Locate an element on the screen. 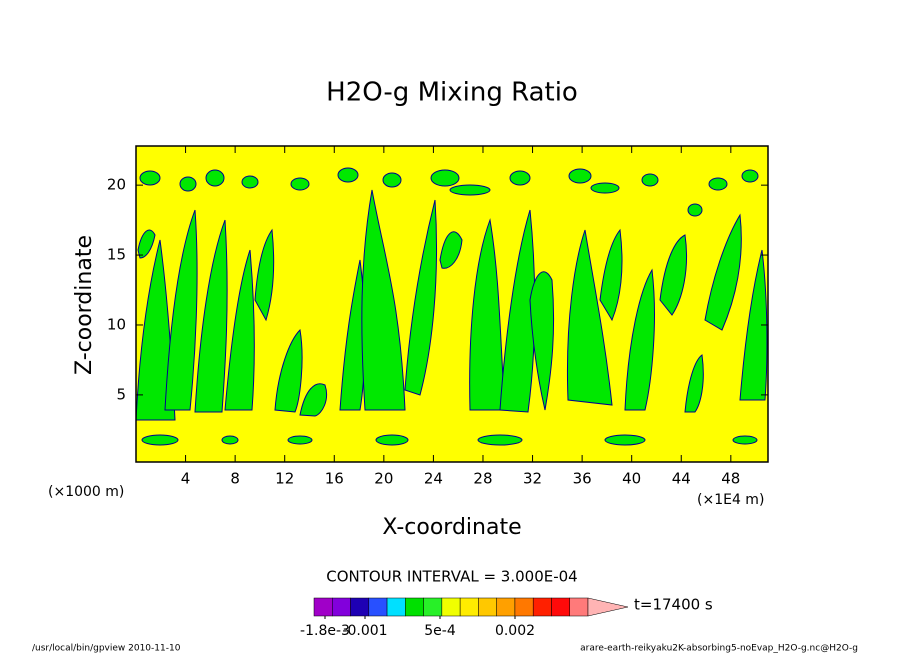 Image resolution: width=904 pixels, height=654 pixels. time-label: t=17400 s is located at coordinates (673, 605).